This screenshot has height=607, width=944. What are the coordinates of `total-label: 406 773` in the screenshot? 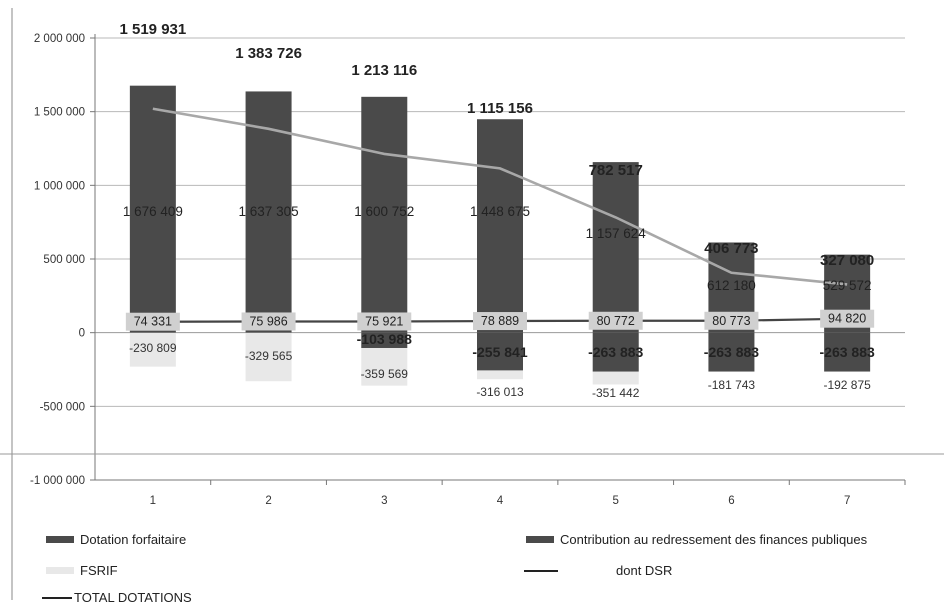 It's located at (731, 248).